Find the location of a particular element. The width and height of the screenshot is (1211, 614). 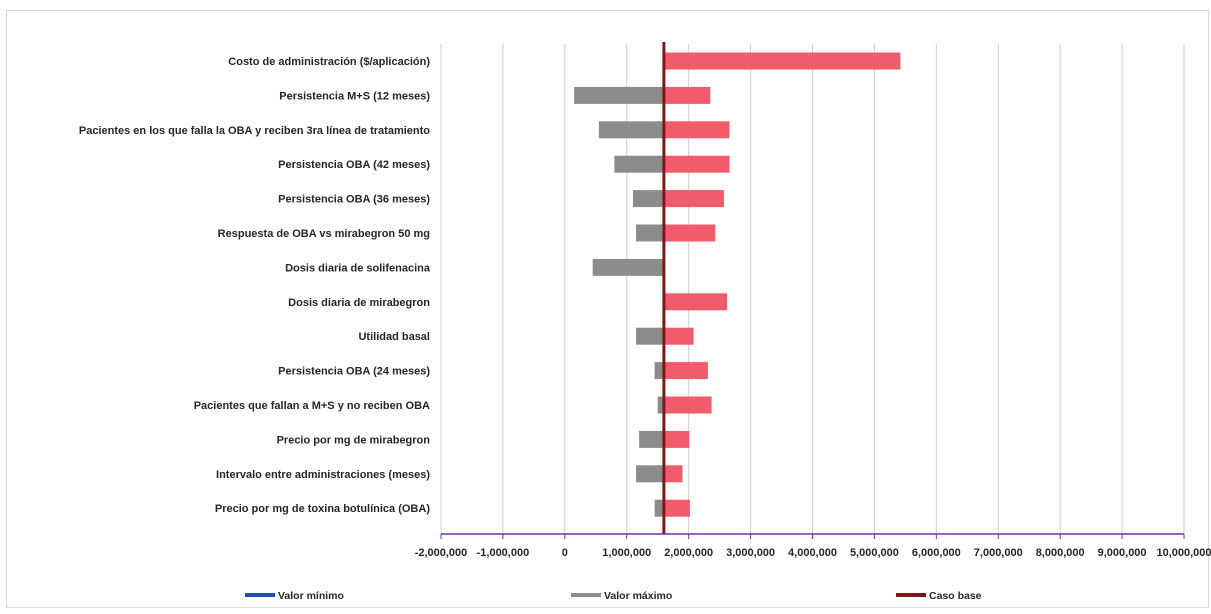

x-tick-label-2: 0 is located at coordinates (565, 553).